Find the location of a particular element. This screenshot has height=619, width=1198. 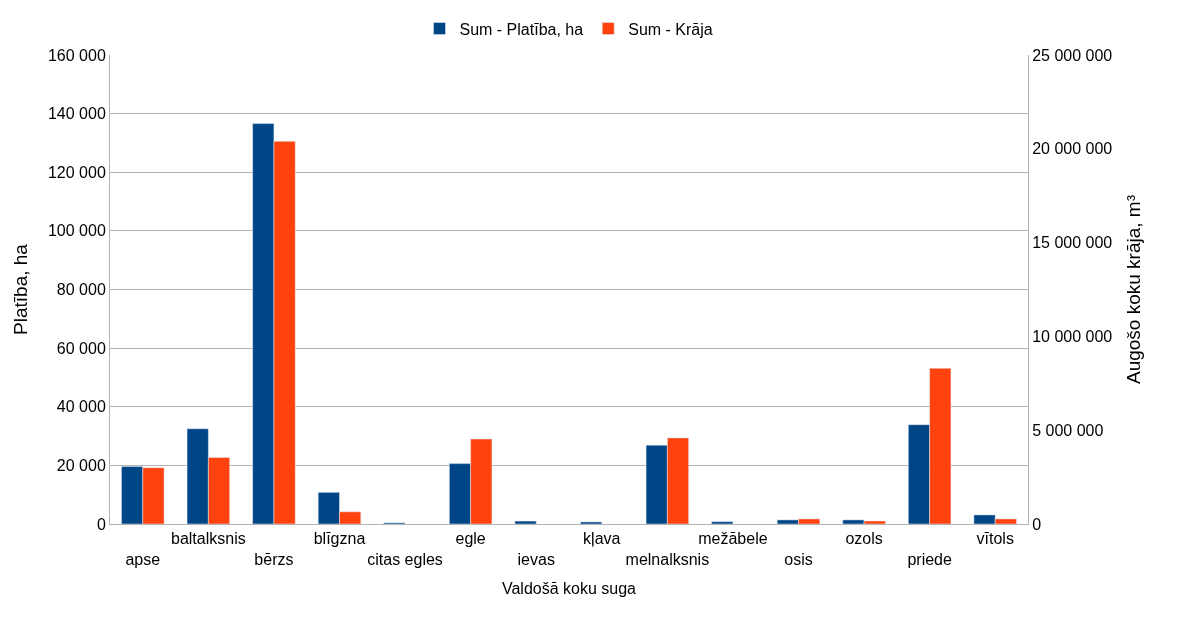

legend-label: Sum - Platība, ha is located at coordinates (521, 29).